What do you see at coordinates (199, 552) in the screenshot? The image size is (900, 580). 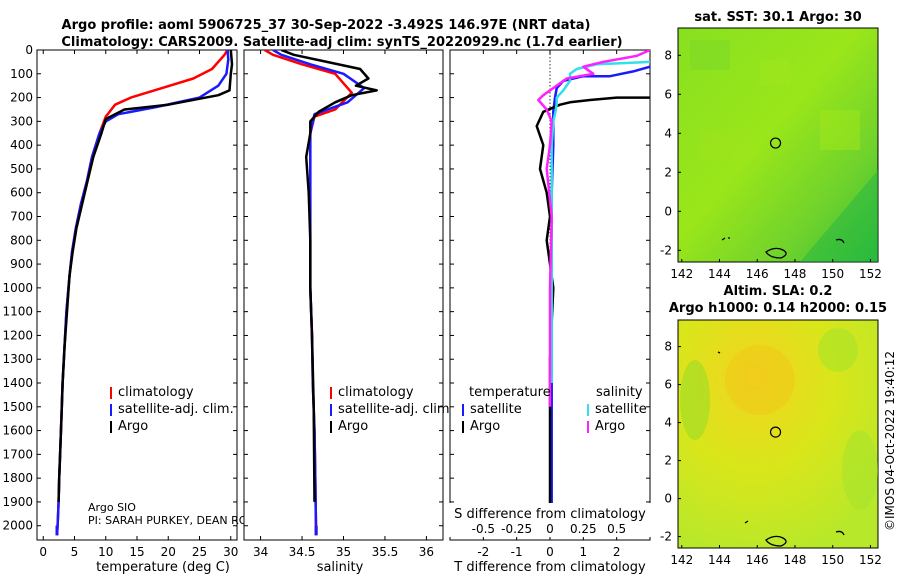 I see `x-tick-label: 25` at bounding box center [199, 552].